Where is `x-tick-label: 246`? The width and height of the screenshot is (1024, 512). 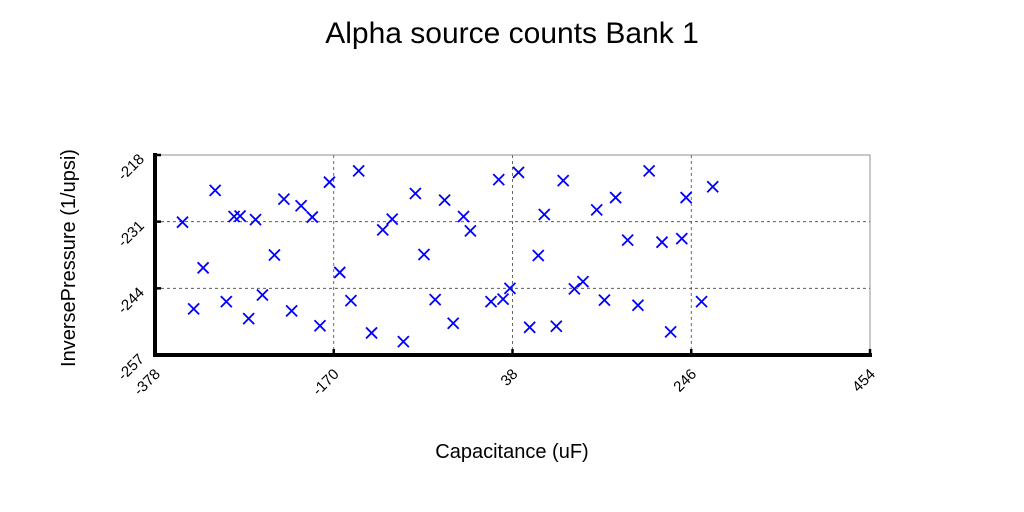
x-tick-label: 246 is located at coordinates (685, 381).